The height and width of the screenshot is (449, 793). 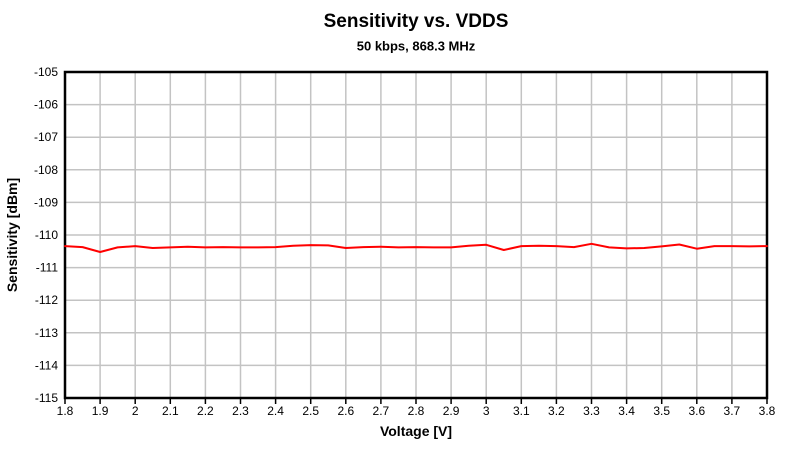 What do you see at coordinates (46, 105) in the screenshot?
I see `y-tick-label: -106` at bounding box center [46, 105].